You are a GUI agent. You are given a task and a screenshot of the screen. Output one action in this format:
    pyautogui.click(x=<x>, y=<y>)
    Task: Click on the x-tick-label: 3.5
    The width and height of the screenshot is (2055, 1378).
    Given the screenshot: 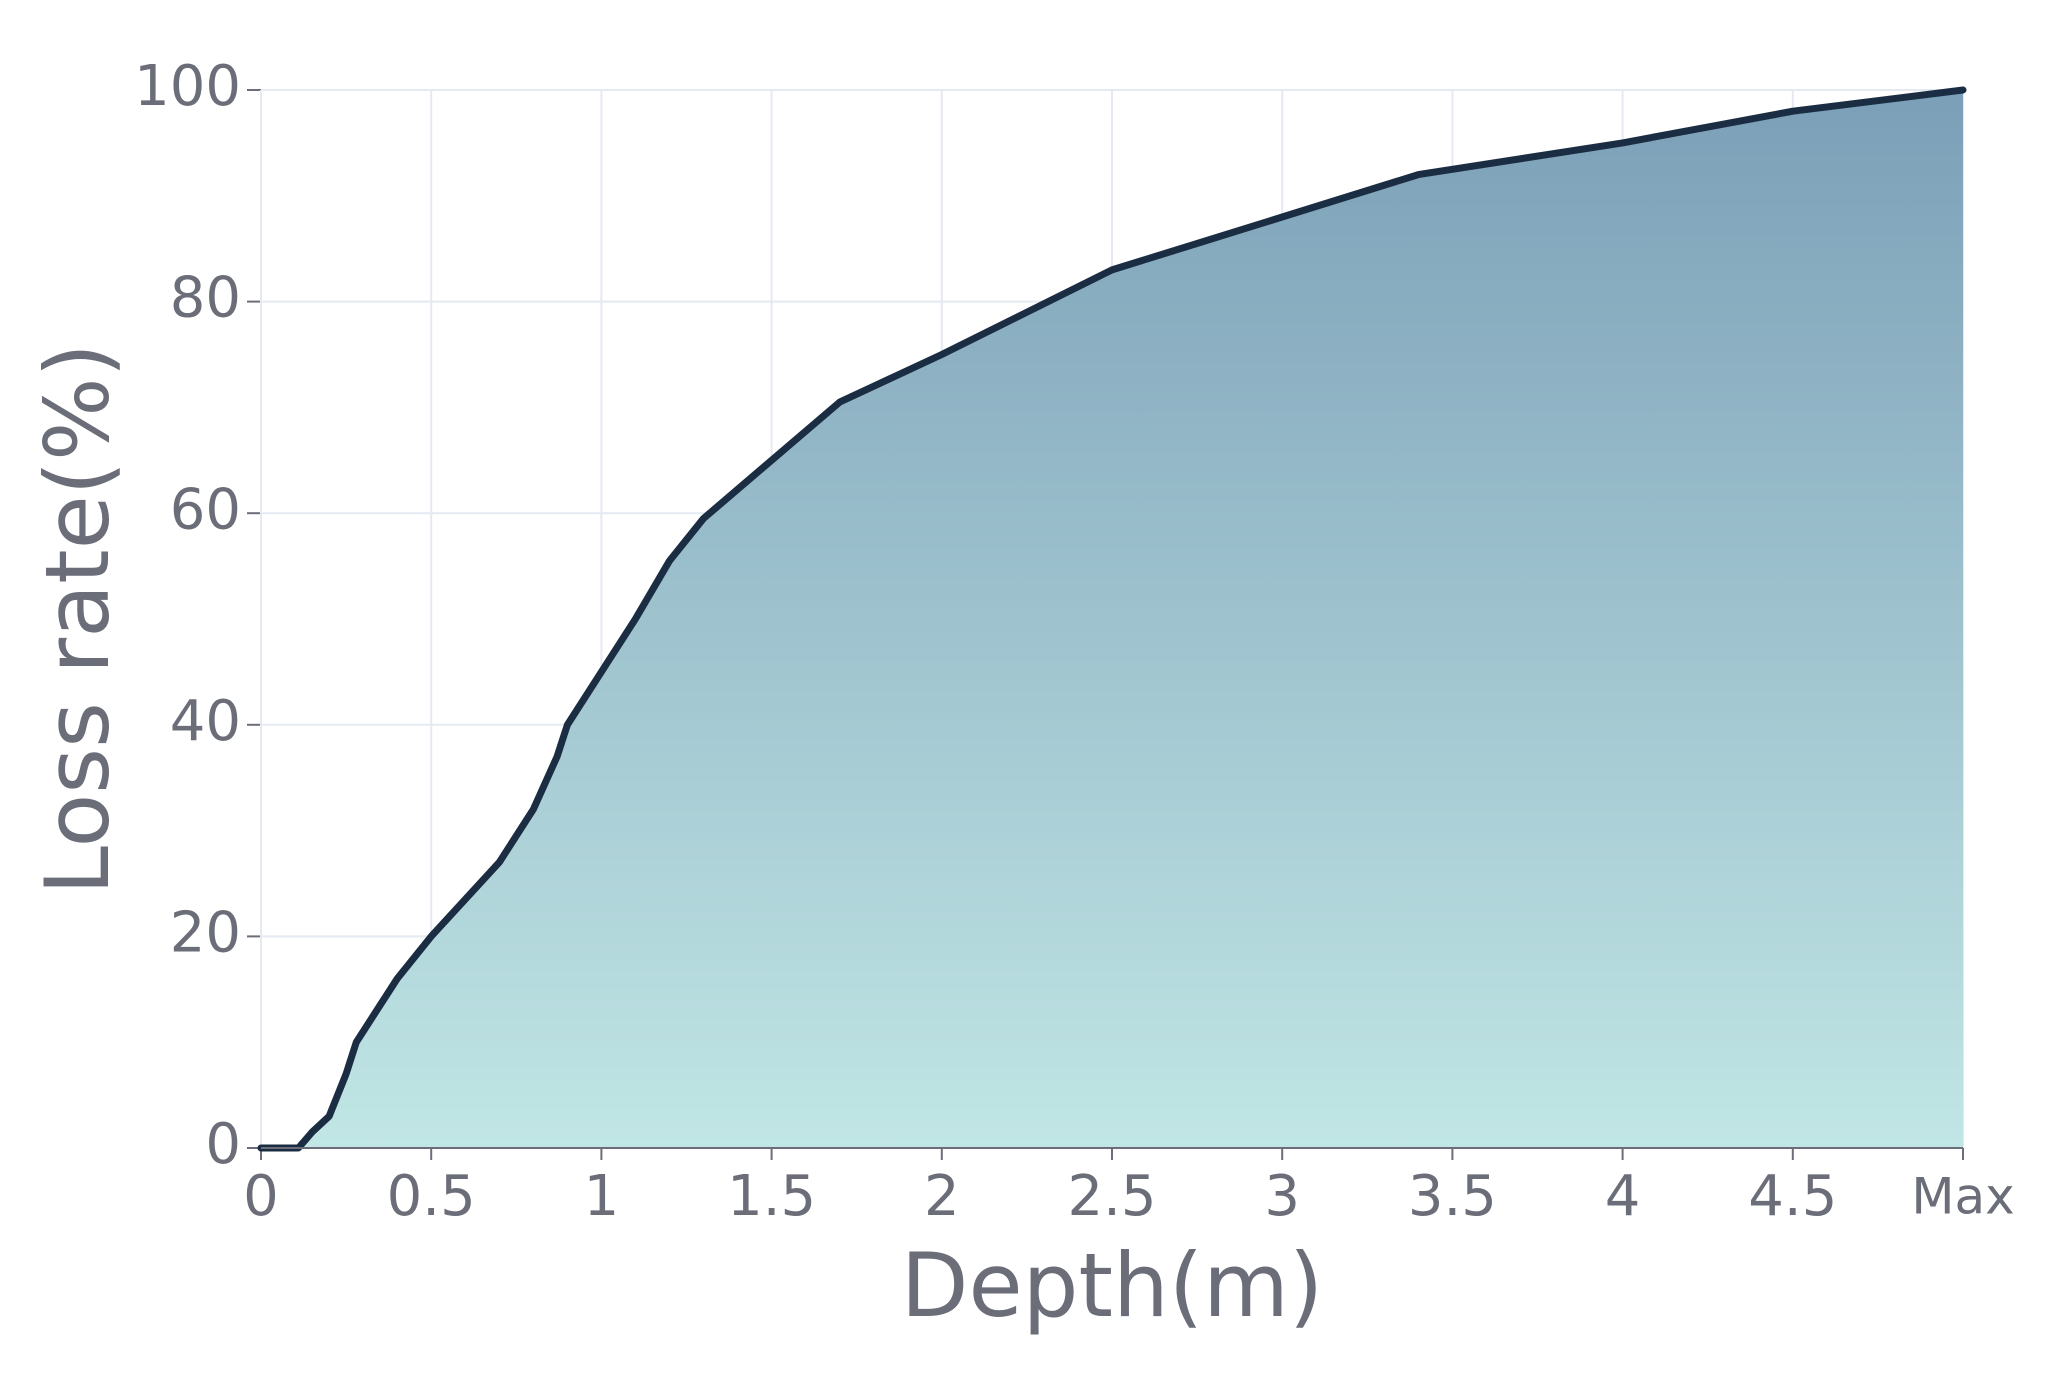 What is the action you would take?
    pyautogui.click(x=1452, y=1196)
    